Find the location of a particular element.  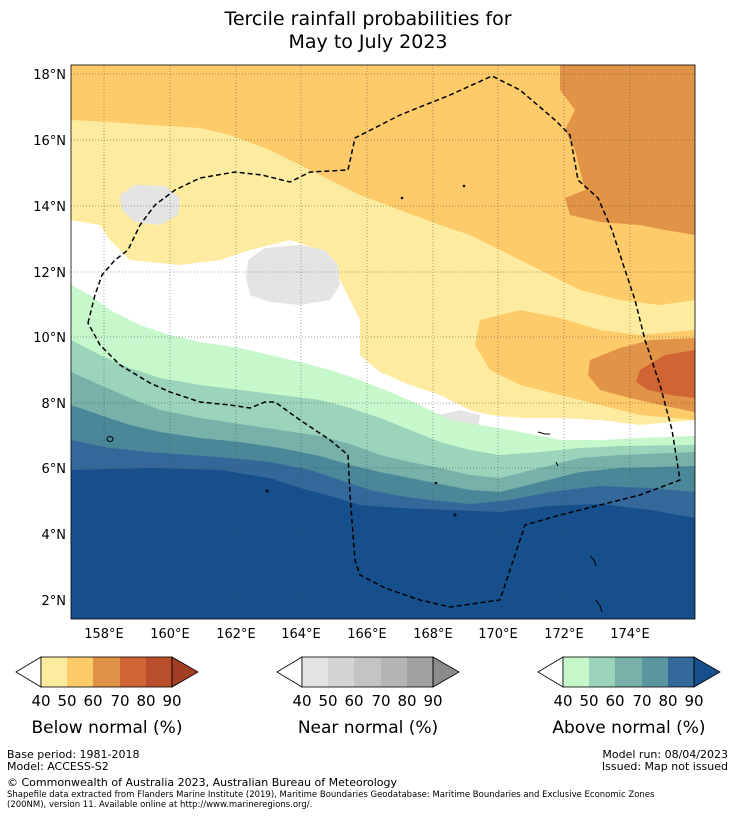

colorbar-above-tick-2: 60 is located at coordinates (614, 701).